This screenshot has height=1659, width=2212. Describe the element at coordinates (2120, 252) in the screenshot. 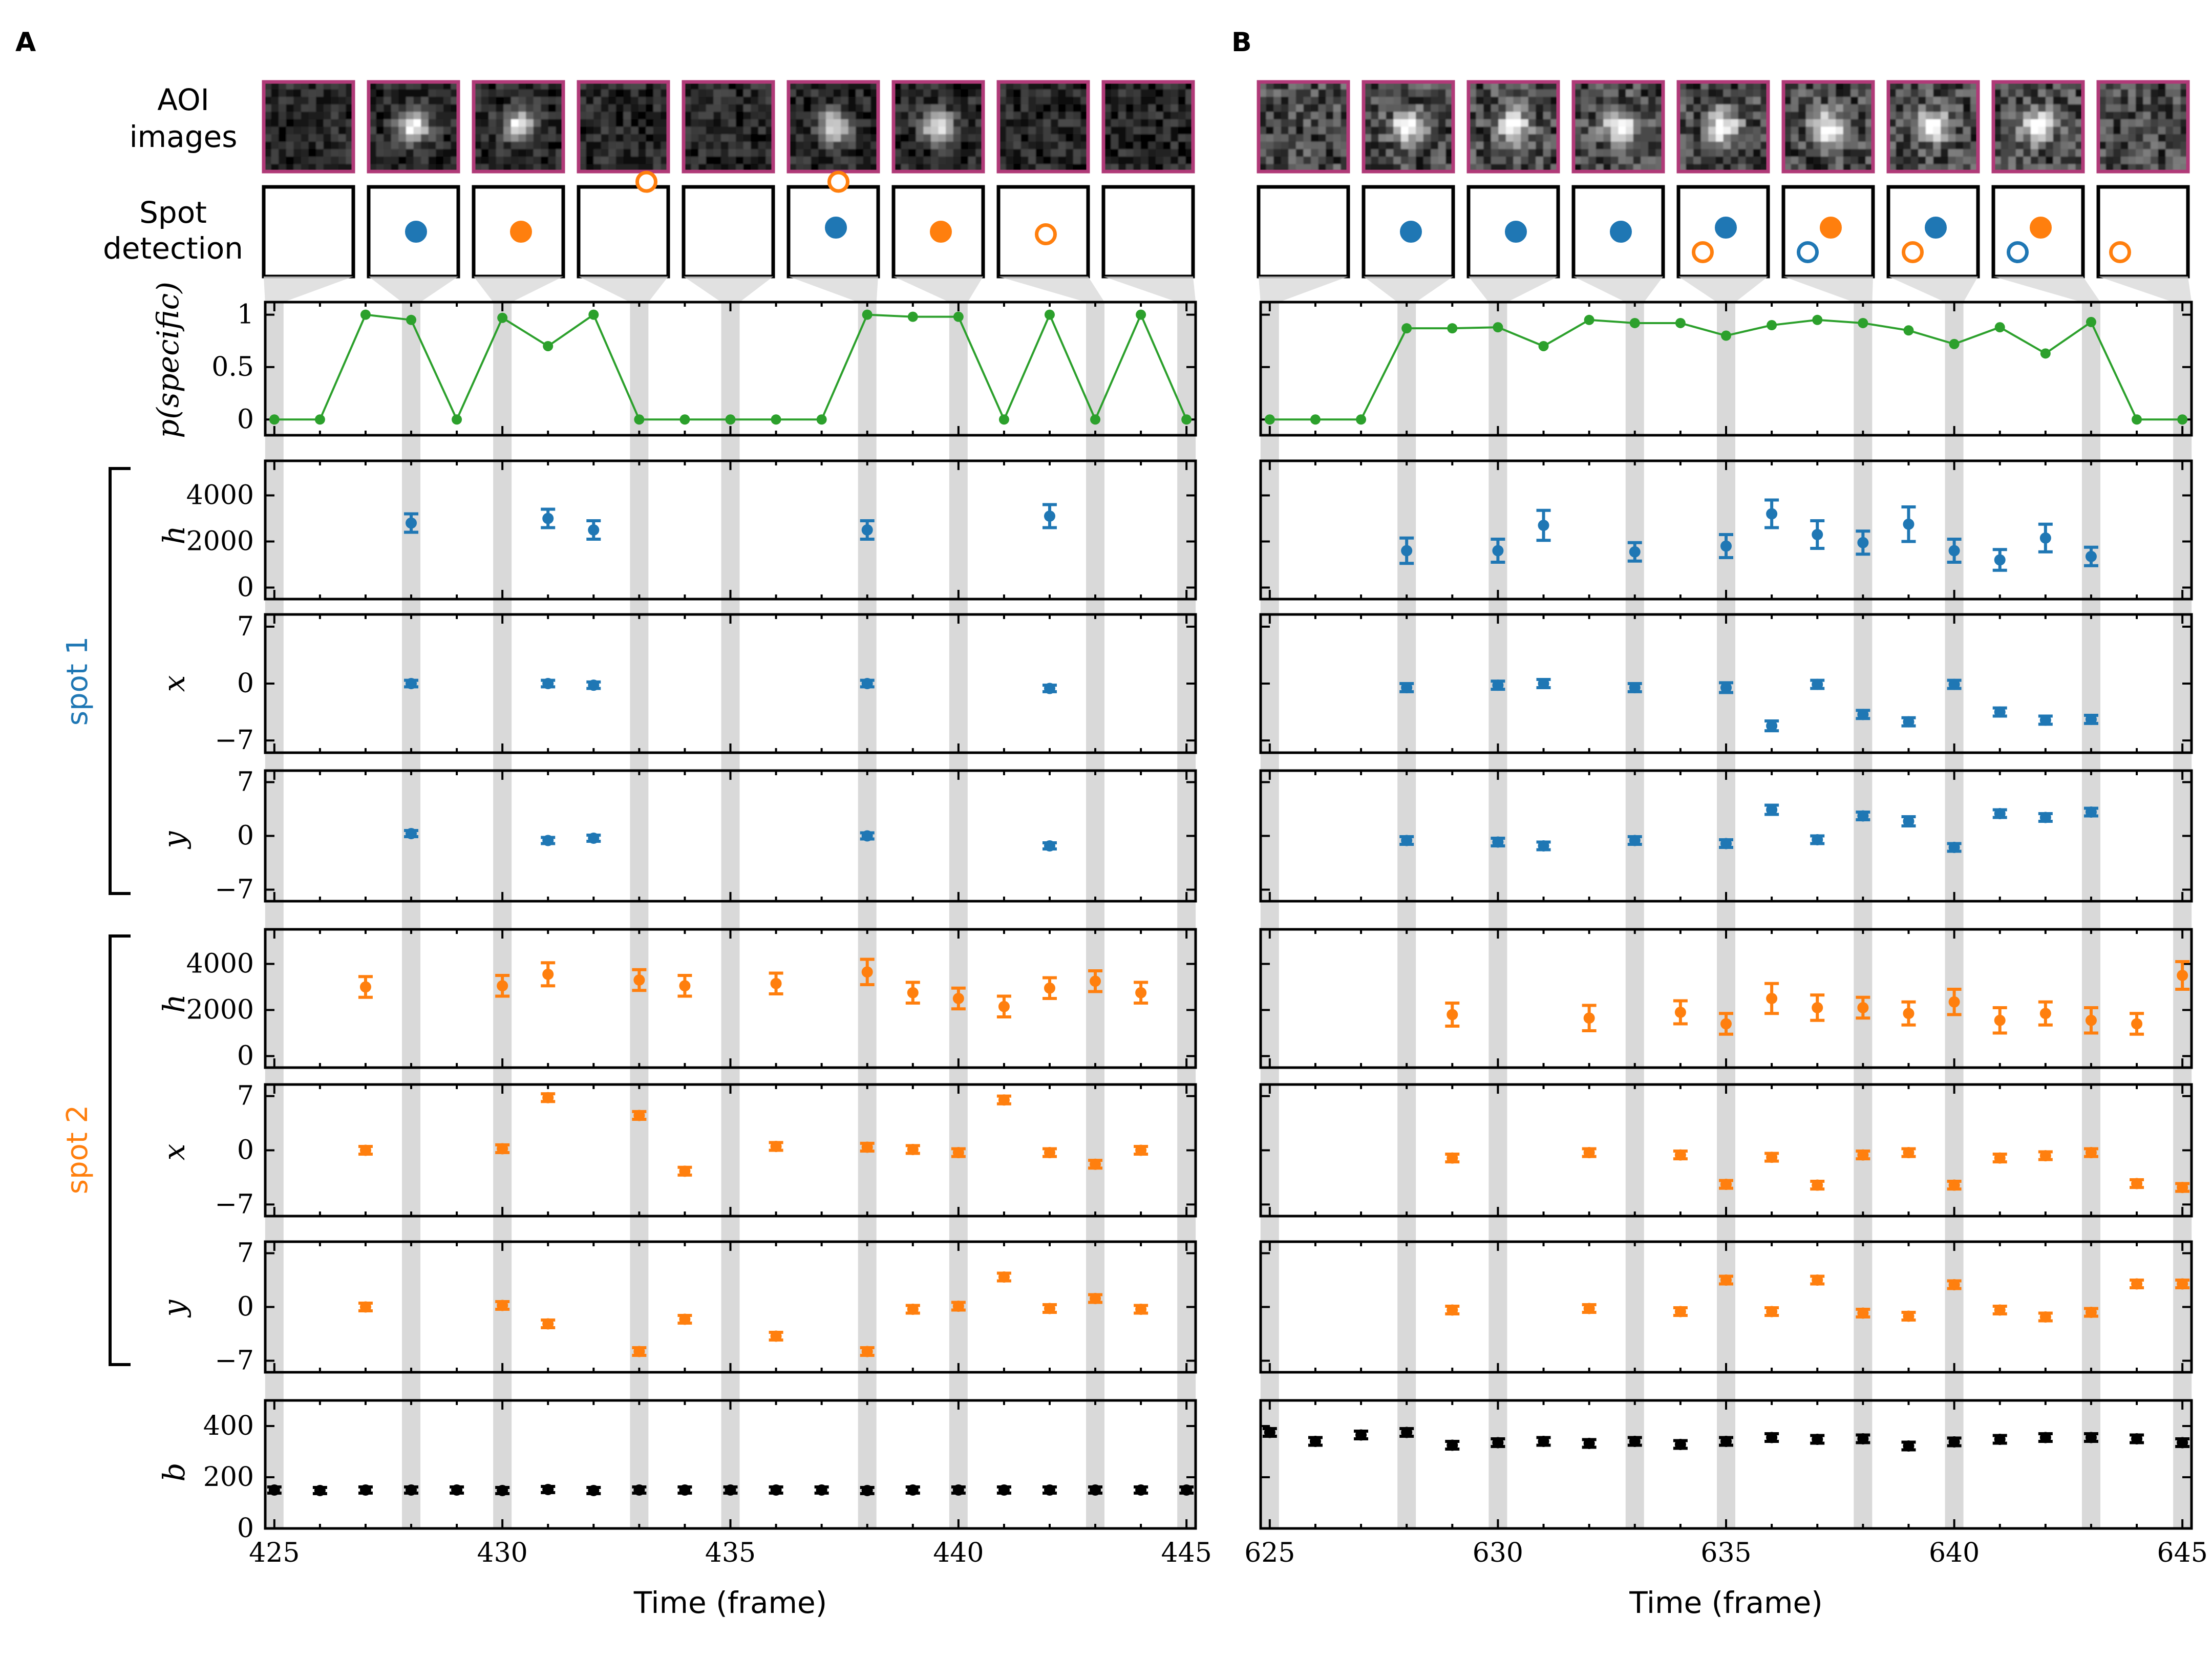

I see `open-spot-marker` at that location.